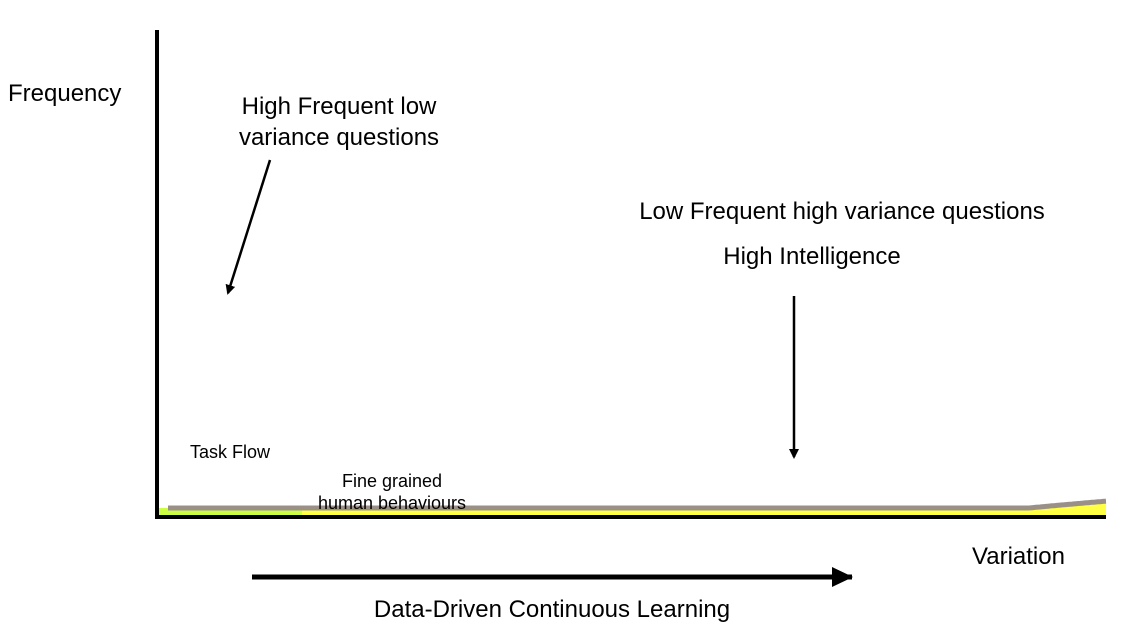 This screenshot has height=640, width=1132. What do you see at coordinates (392, 481) in the screenshot?
I see `fine-grained-label-line1: Fine grained` at bounding box center [392, 481].